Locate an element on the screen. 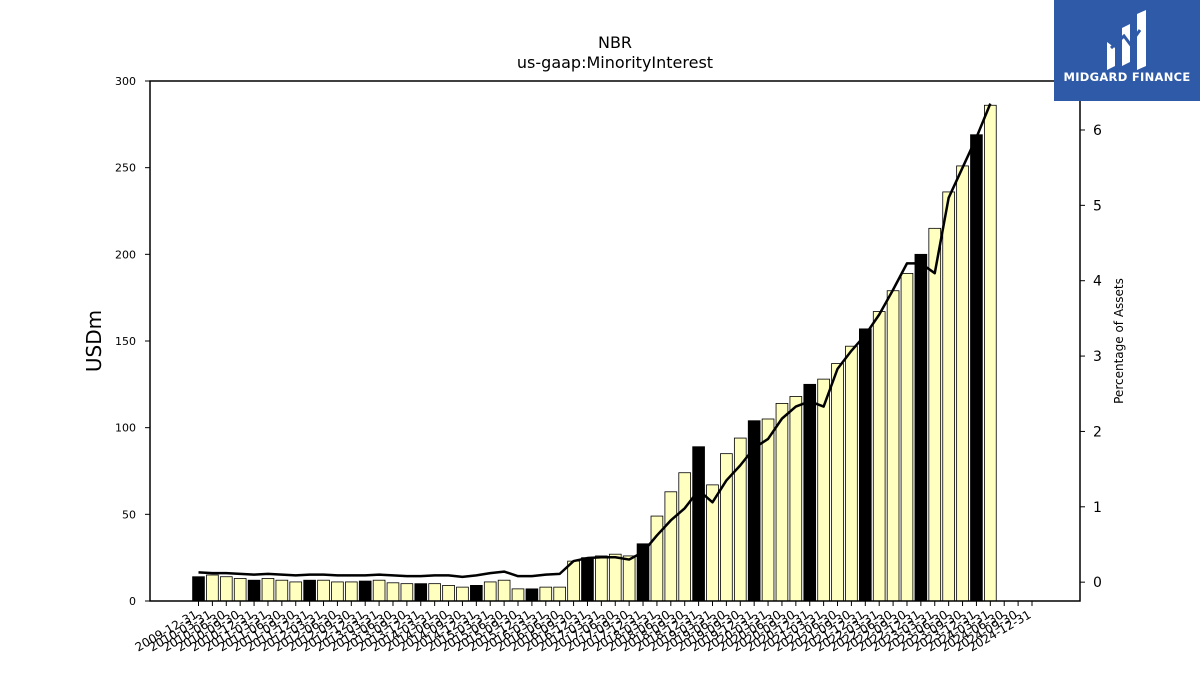 The height and width of the screenshot is (675, 1200). y-tick-label: 50 is located at coordinates (129, 514).